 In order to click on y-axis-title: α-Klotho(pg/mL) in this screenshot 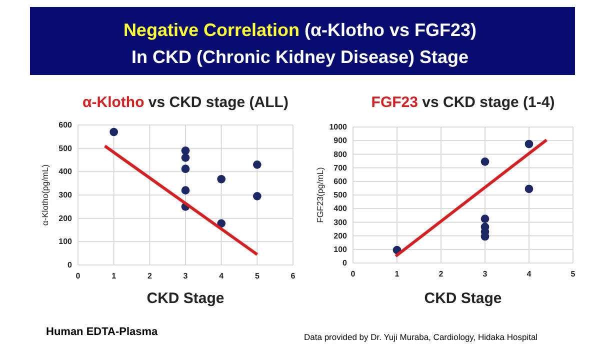, I will do `click(45, 195)`.